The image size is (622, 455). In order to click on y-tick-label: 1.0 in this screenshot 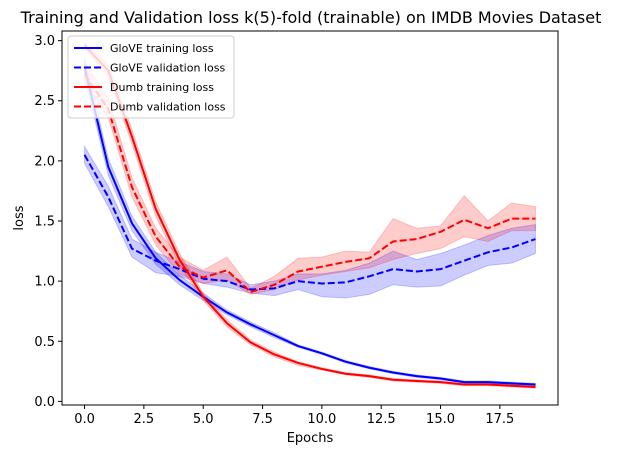, I will do `click(44, 282)`.